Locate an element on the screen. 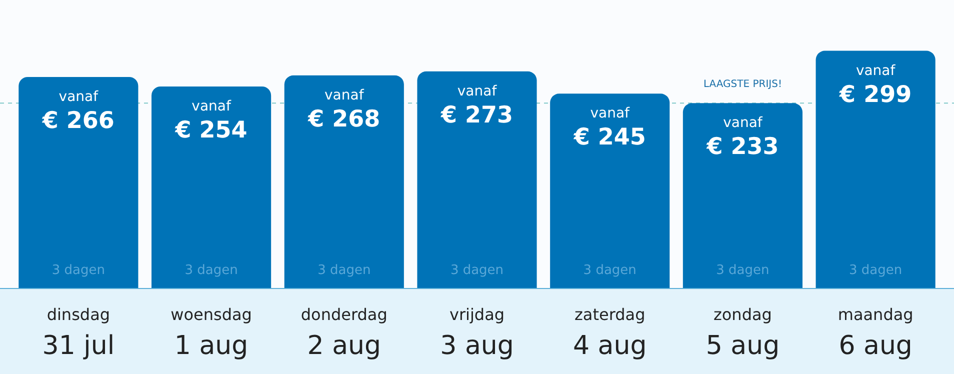  data-label: vanaf € 273 is located at coordinates (477, 105).